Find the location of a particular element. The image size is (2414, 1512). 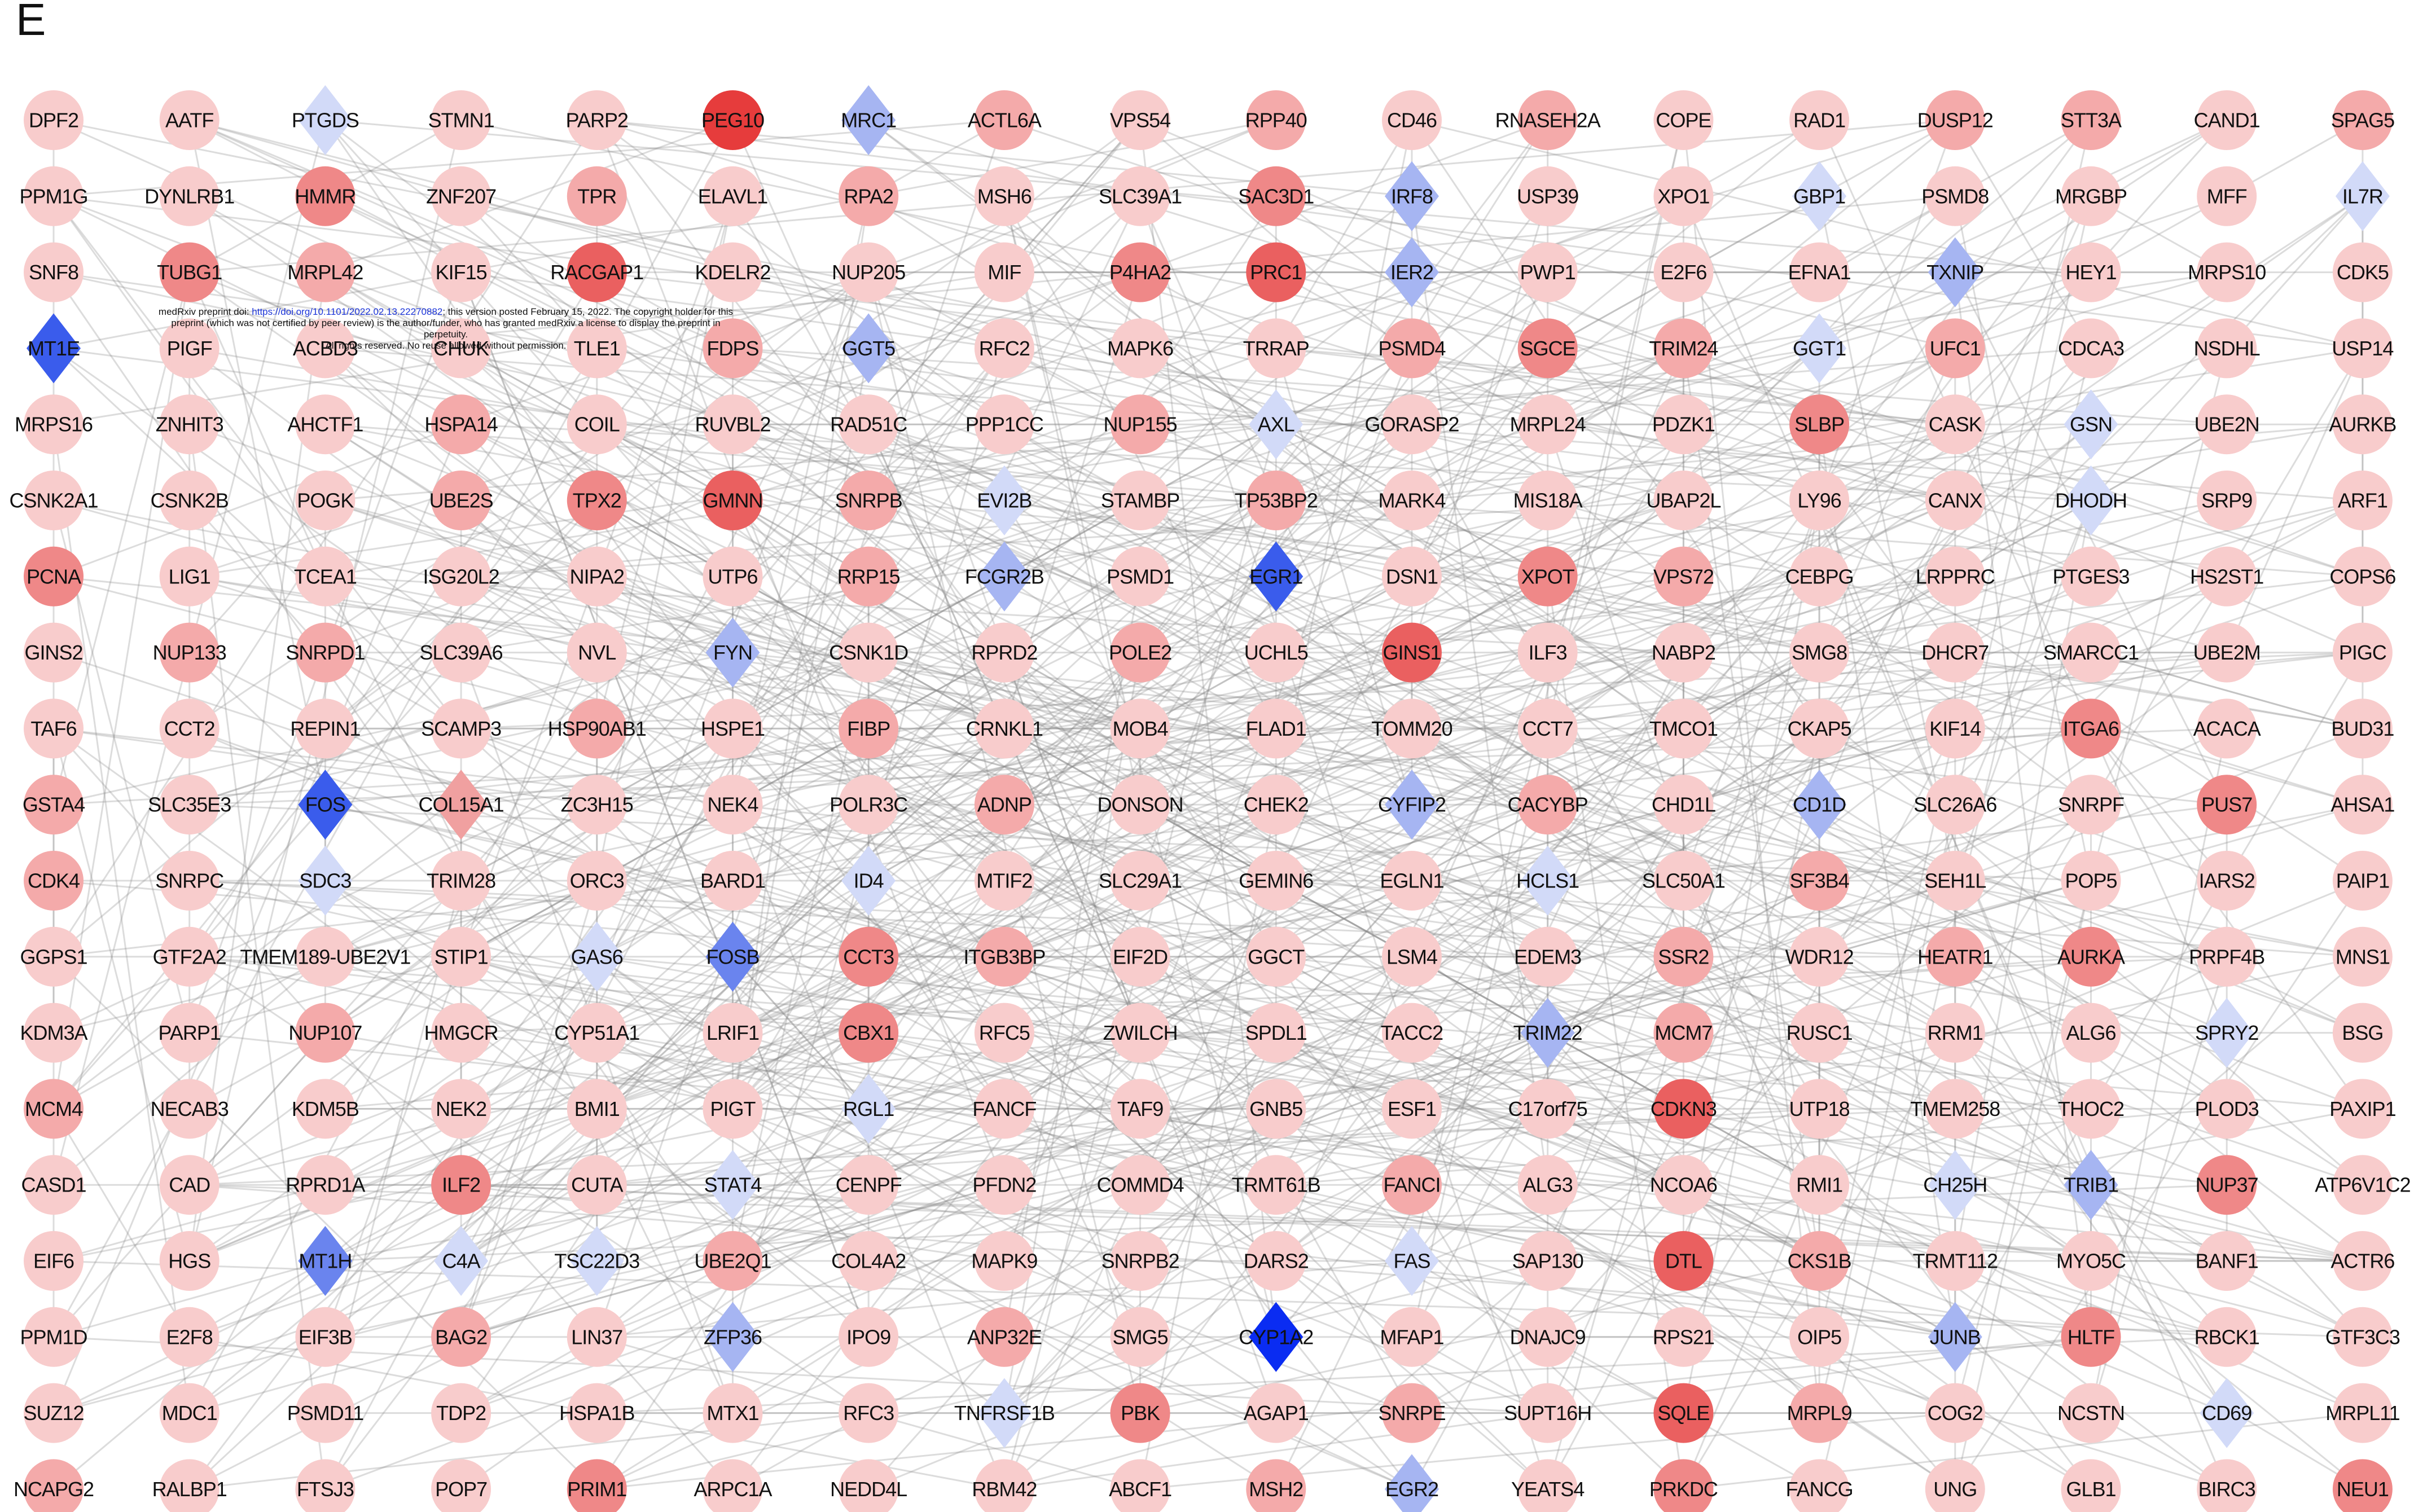

node: HEATR1 is located at coordinates (1955, 957).